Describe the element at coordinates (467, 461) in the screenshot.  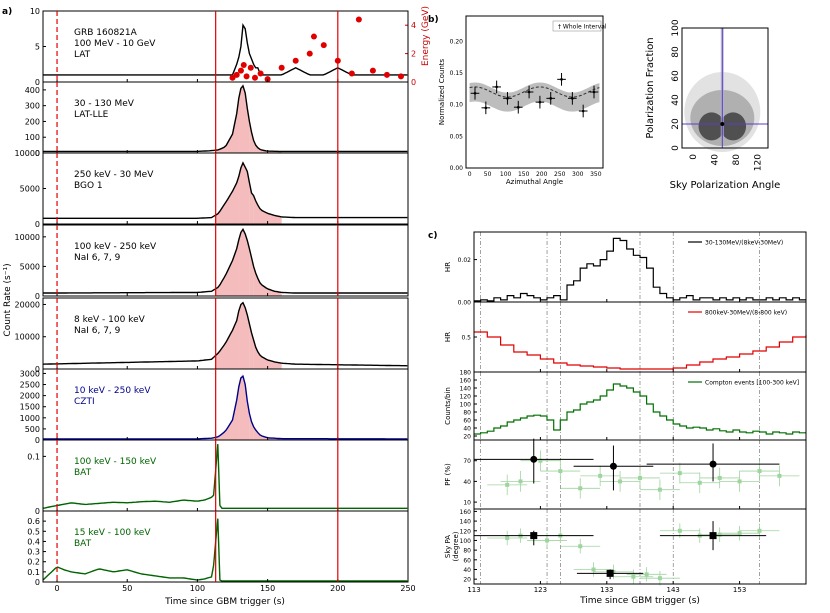
I see `y-tick-label: 70` at that location.